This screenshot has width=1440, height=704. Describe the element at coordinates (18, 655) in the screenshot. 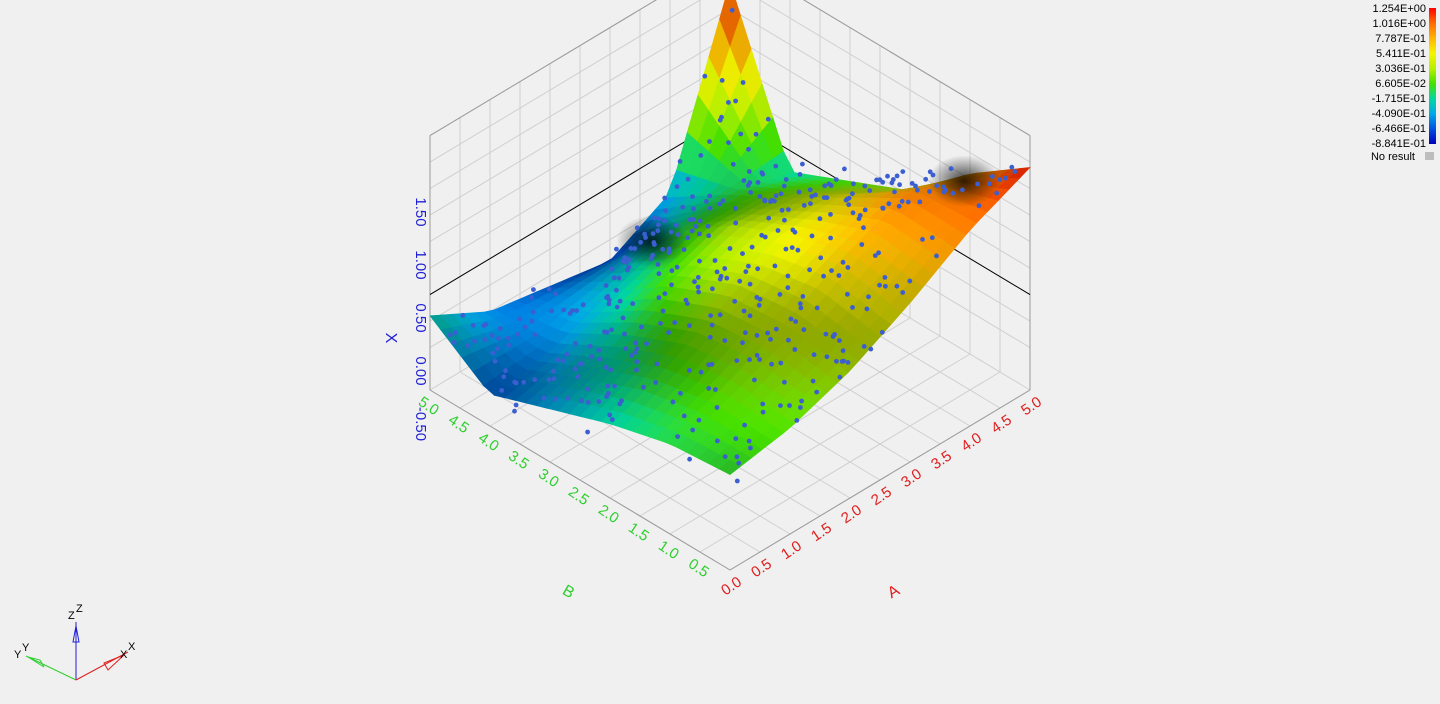

I see `triad-y-label-2: Y` at that location.